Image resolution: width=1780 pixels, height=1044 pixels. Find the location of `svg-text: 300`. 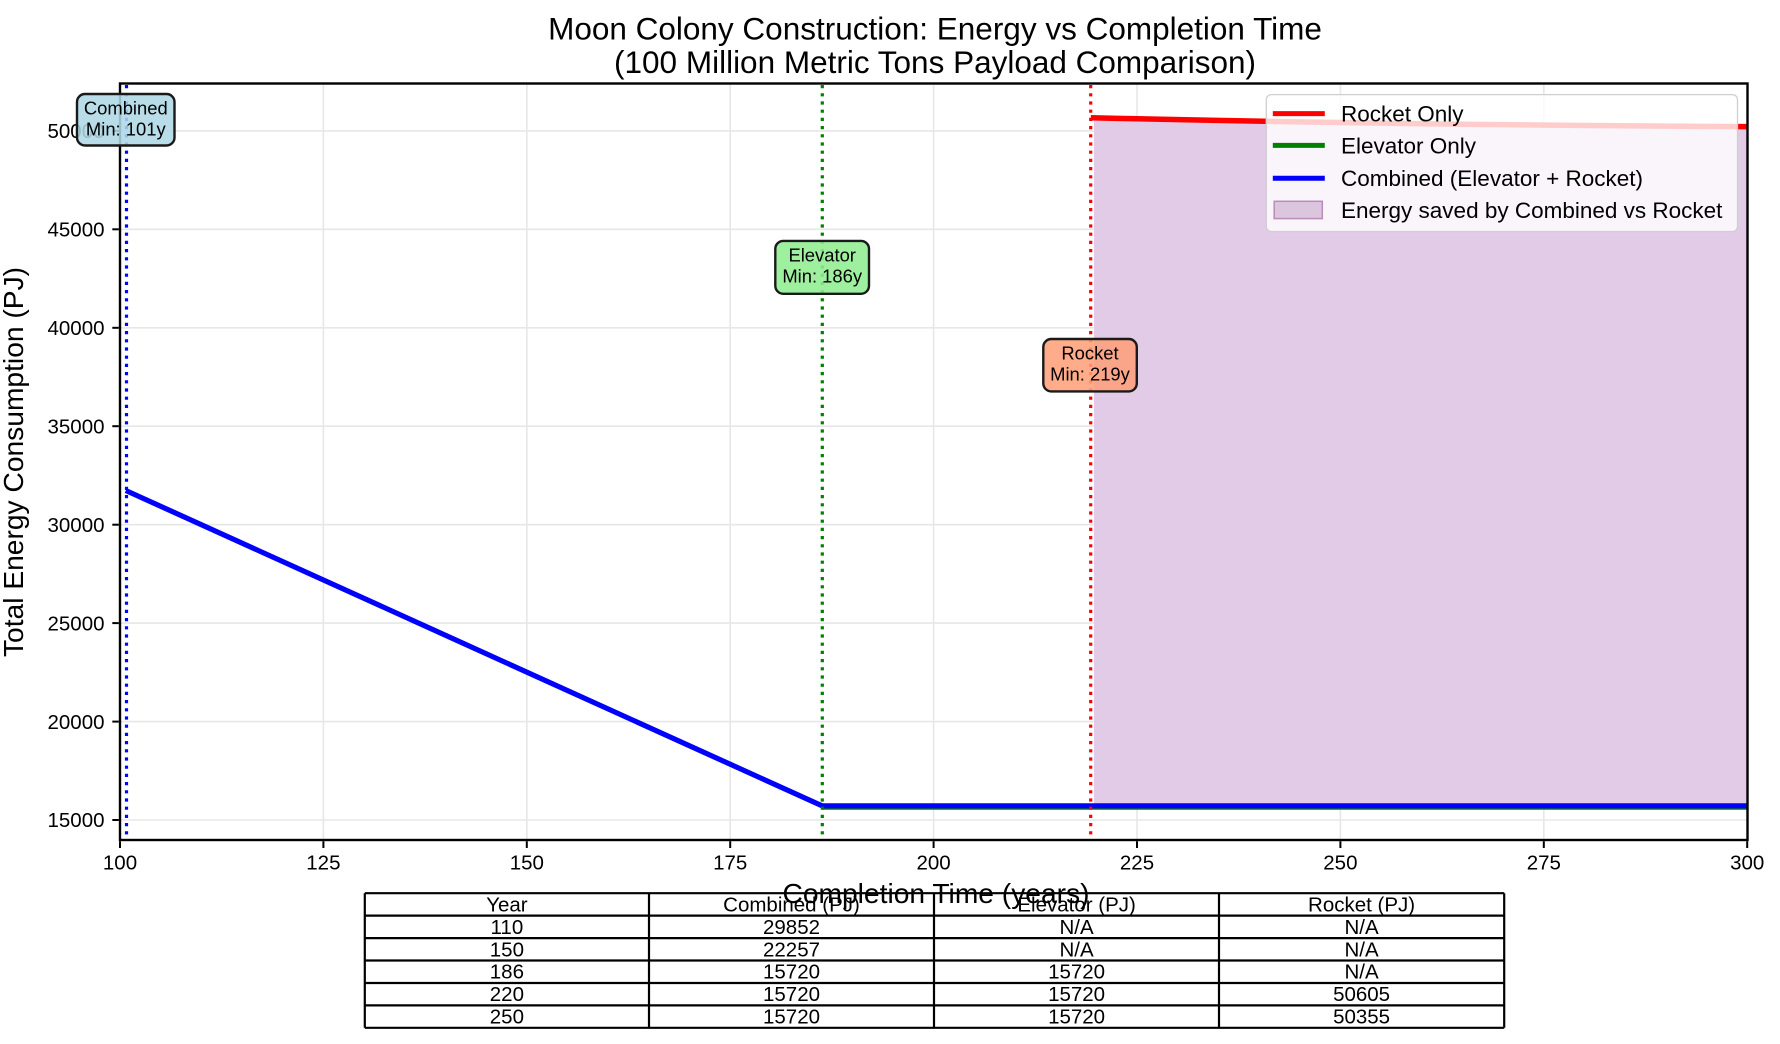

svg-text: 300 is located at coordinates (1747, 863).